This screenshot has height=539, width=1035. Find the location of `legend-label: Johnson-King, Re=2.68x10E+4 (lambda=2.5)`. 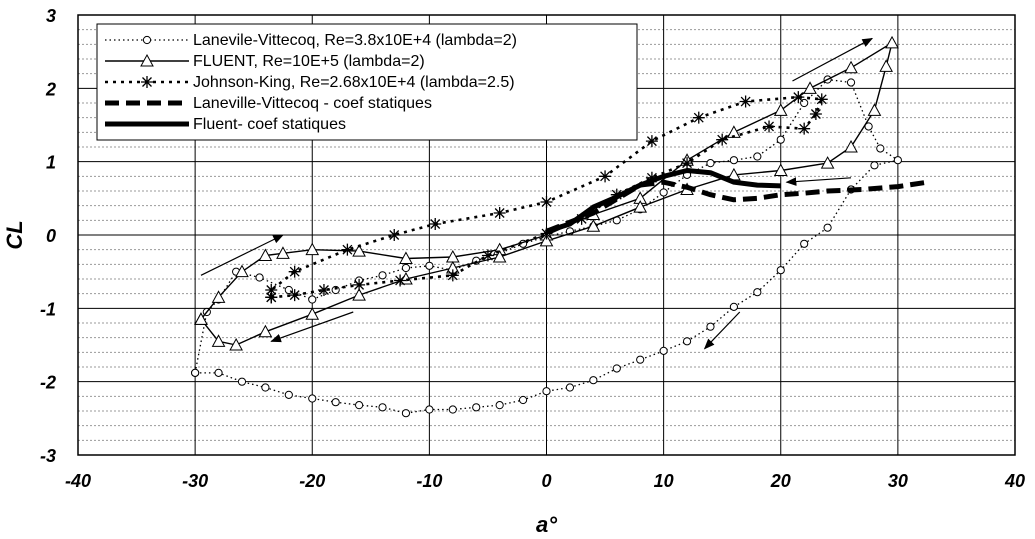

legend-label: Johnson-King, Re=2.68x10E+4 (lambda=2.5) is located at coordinates (354, 82).